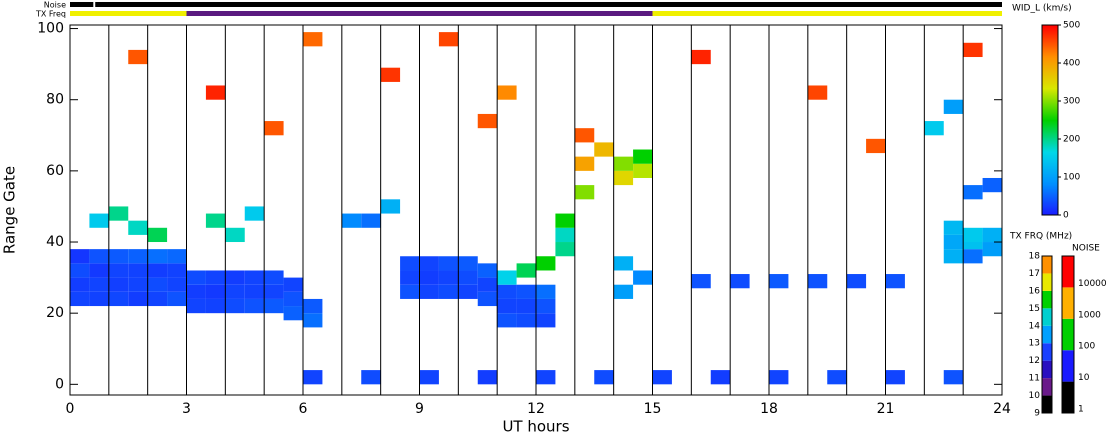 This screenshot has height=435, width=1118. What do you see at coordinates (419, 13) in the screenshot?
I see `freq-segment` at bounding box center [419, 13].